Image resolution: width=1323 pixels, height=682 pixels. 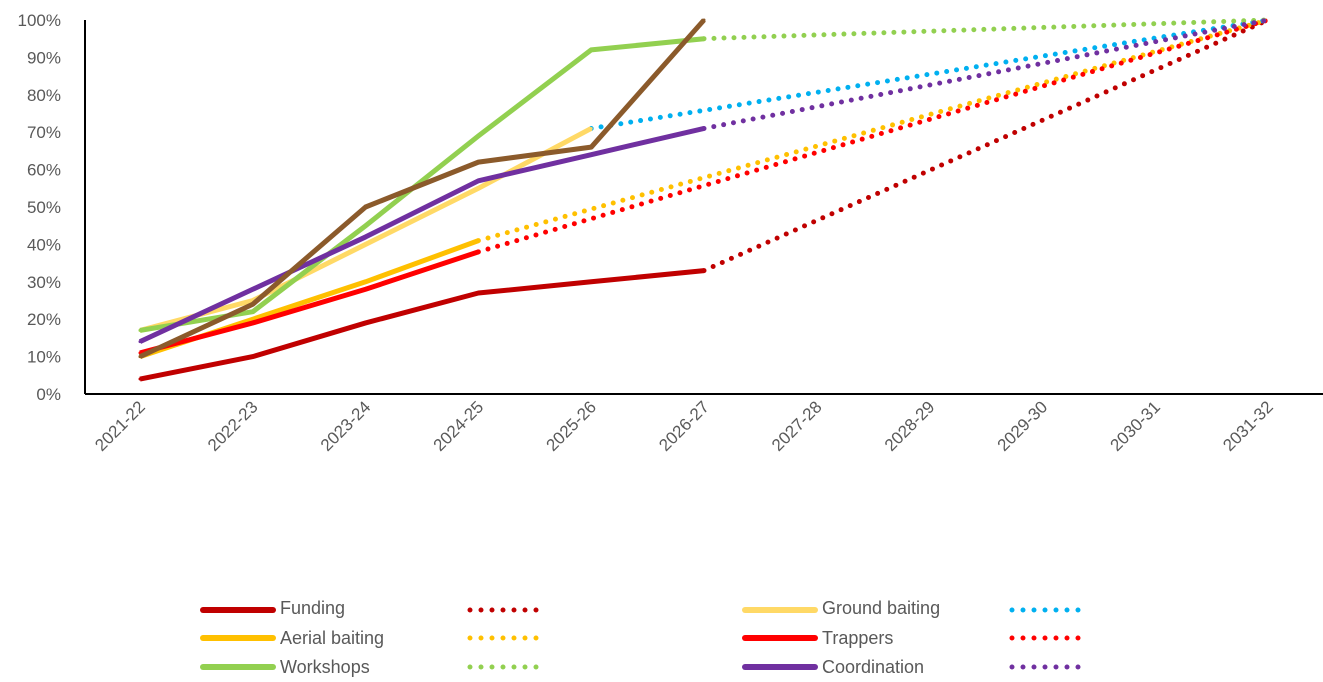 What do you see at coordinates (910, 426) in the screenshot?
I see `x-tick-label: 2028-29` at bounding box center [910, 426].